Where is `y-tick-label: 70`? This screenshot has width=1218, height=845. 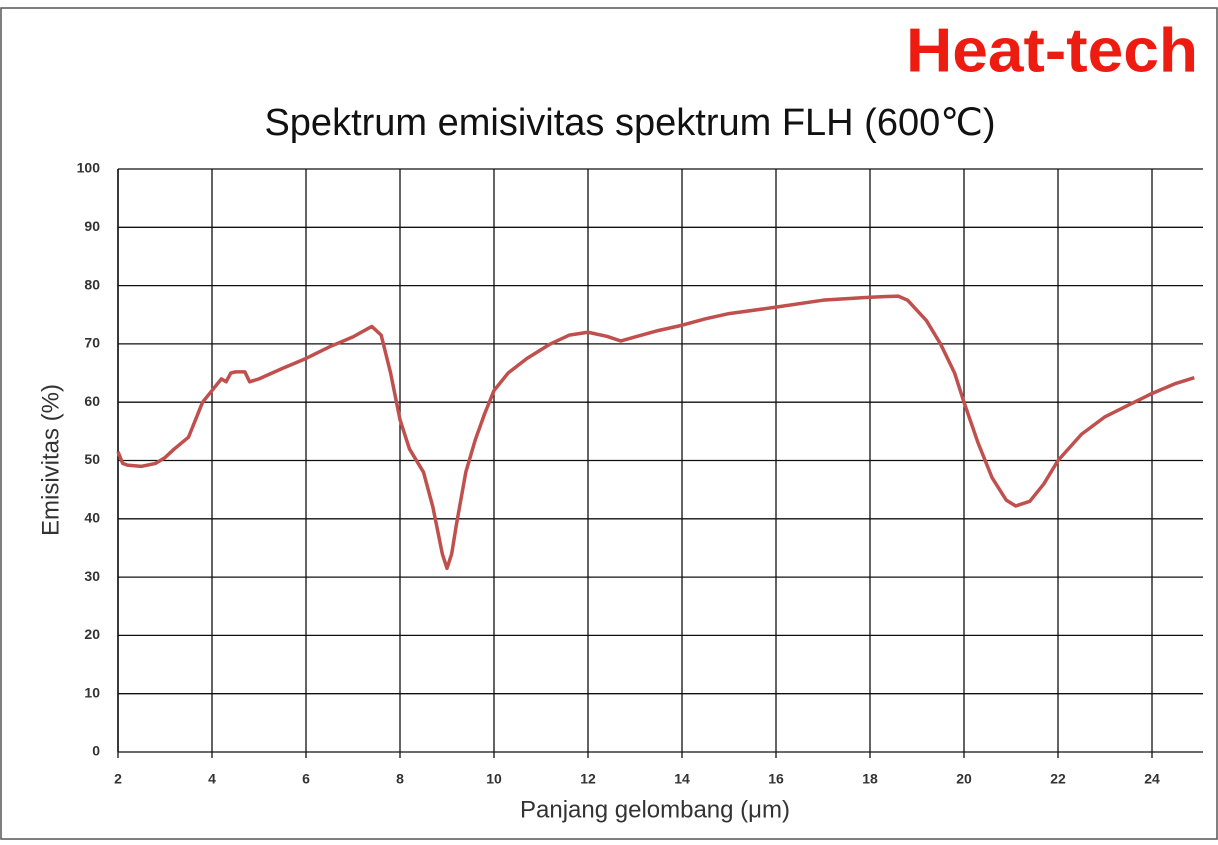
y-tick-label: 70 is located at coordinates (92, 343).